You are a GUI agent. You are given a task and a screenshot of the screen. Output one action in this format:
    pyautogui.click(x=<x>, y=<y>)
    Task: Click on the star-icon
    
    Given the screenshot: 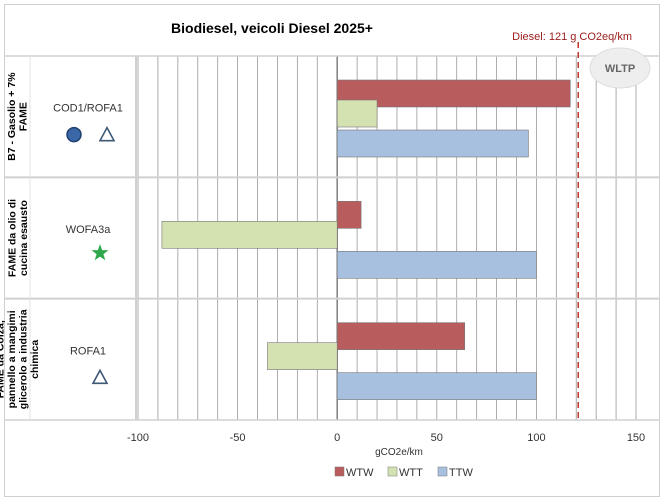 What is the action you would take?
    pyautogui.click(x=100, y=252)
    